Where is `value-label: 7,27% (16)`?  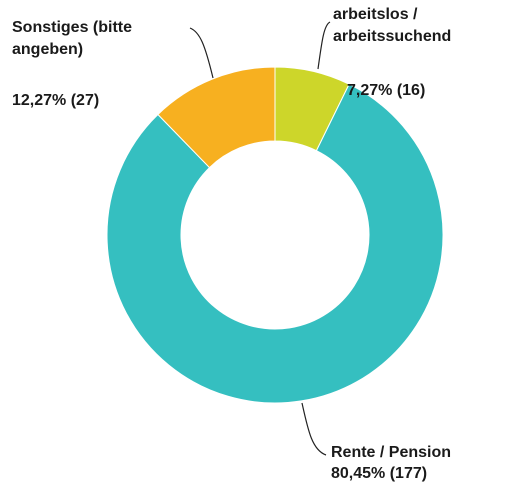 value-label: 7,27% (16) is located at coordinates (386, 90).